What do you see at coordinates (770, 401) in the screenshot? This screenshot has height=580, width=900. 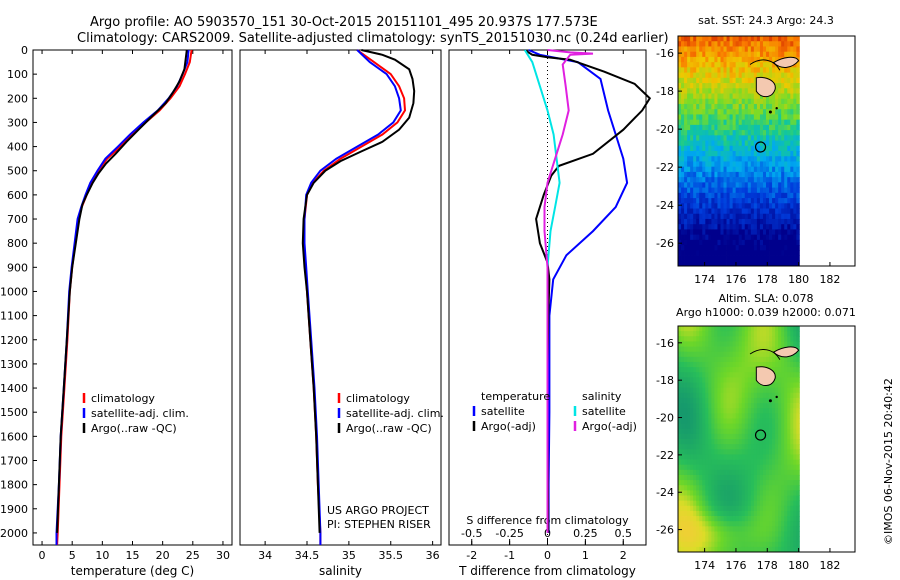 I see `island-small` at bounding box center [770, 401].